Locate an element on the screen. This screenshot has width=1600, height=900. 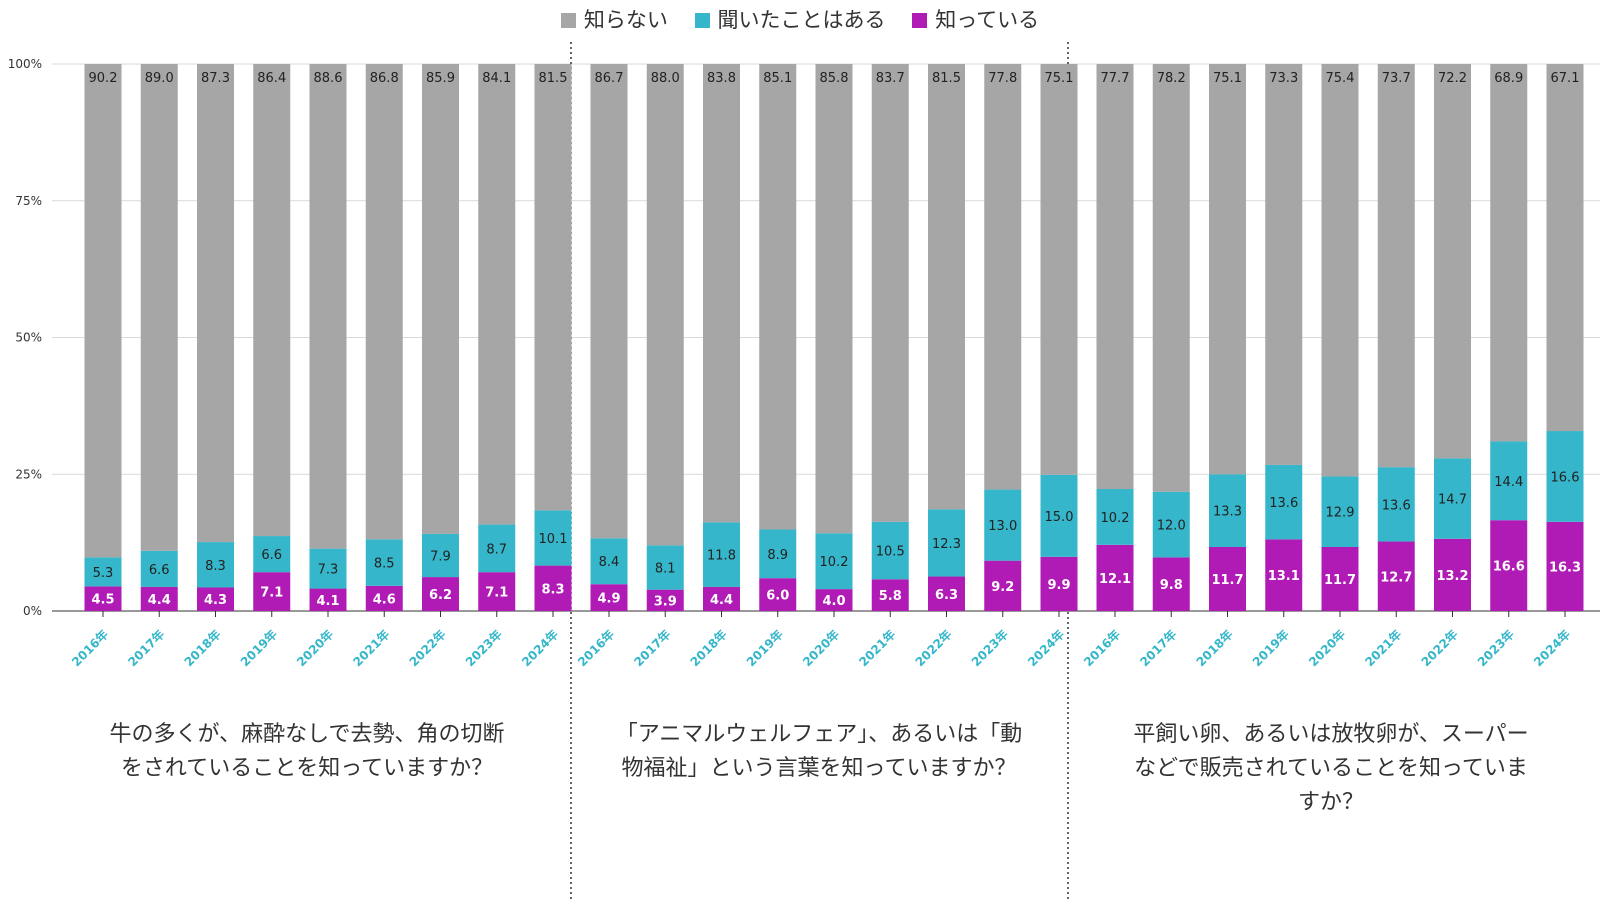
data-label-unknown: 77.7 is located at coordinates (1115, 78).